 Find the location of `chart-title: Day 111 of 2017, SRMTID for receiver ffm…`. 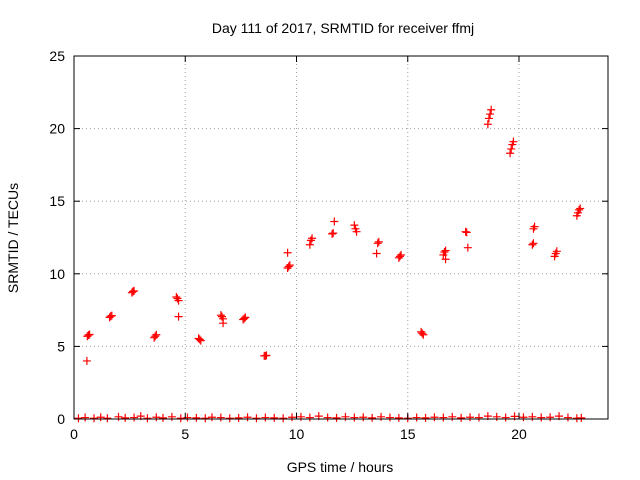

chart-title: Day 111 of 2017, SRMTID for receiver ffm… is located at coordinates (343, 28).